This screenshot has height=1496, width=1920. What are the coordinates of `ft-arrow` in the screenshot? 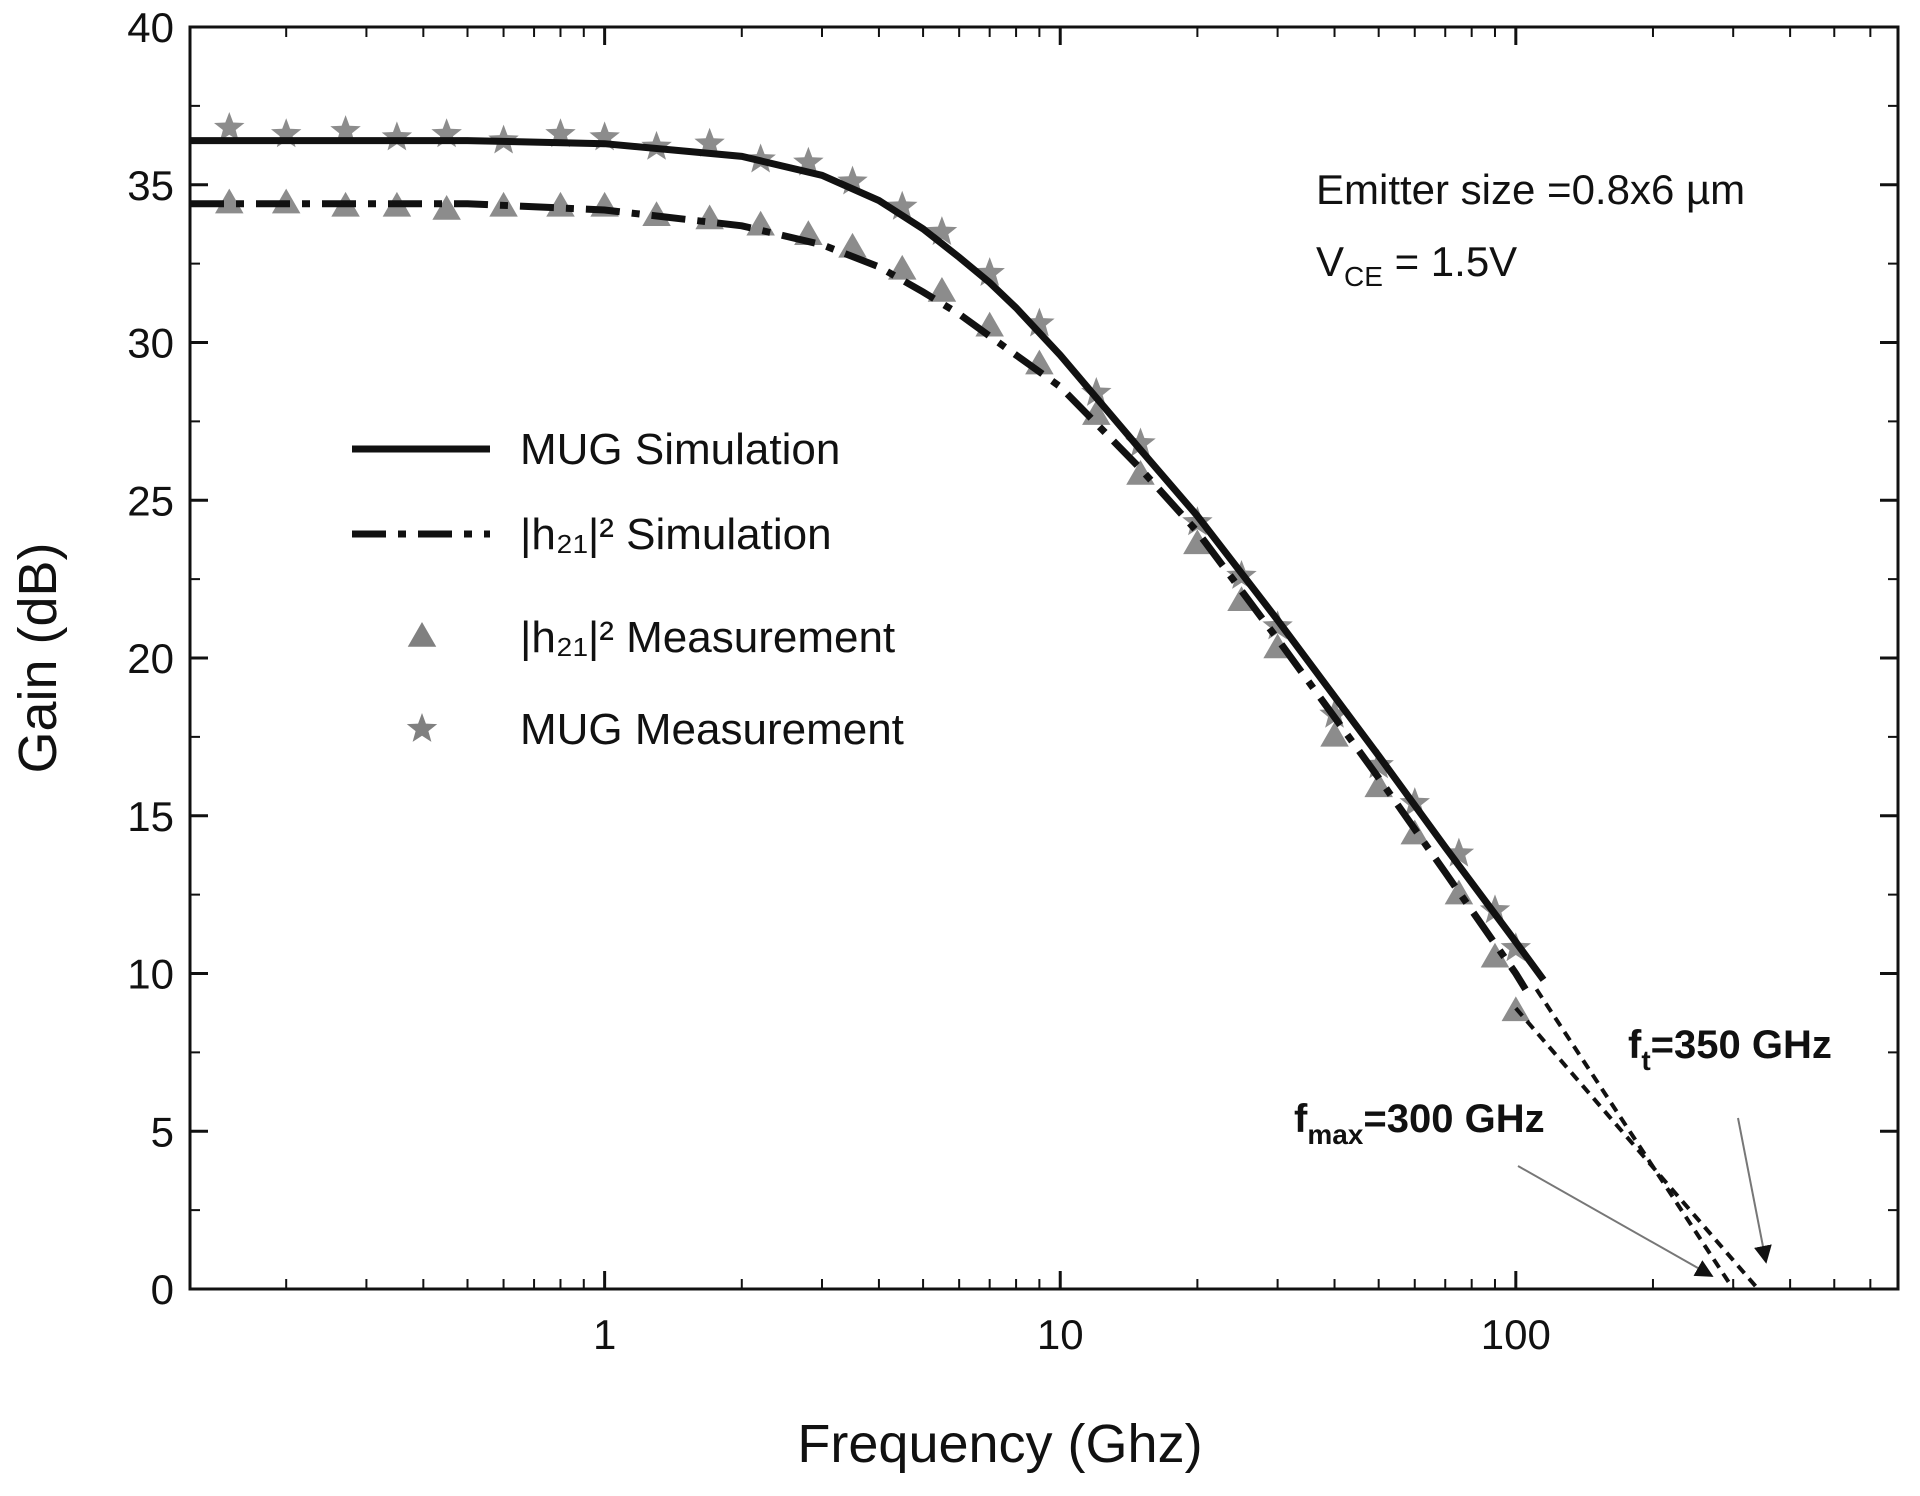 It's located at (1754, 1190).